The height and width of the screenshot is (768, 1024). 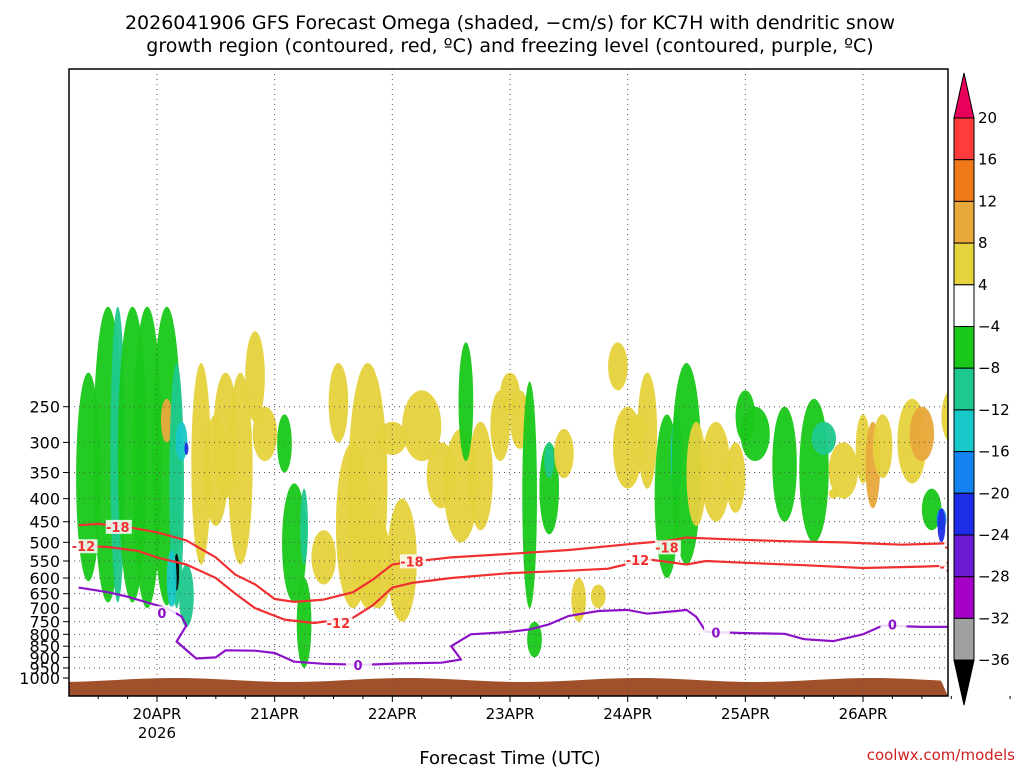 What do you see at coordinates (627, 714) in the screenshot?
I see `x-tick-label: 24APR` at bounding box center [627, 714].